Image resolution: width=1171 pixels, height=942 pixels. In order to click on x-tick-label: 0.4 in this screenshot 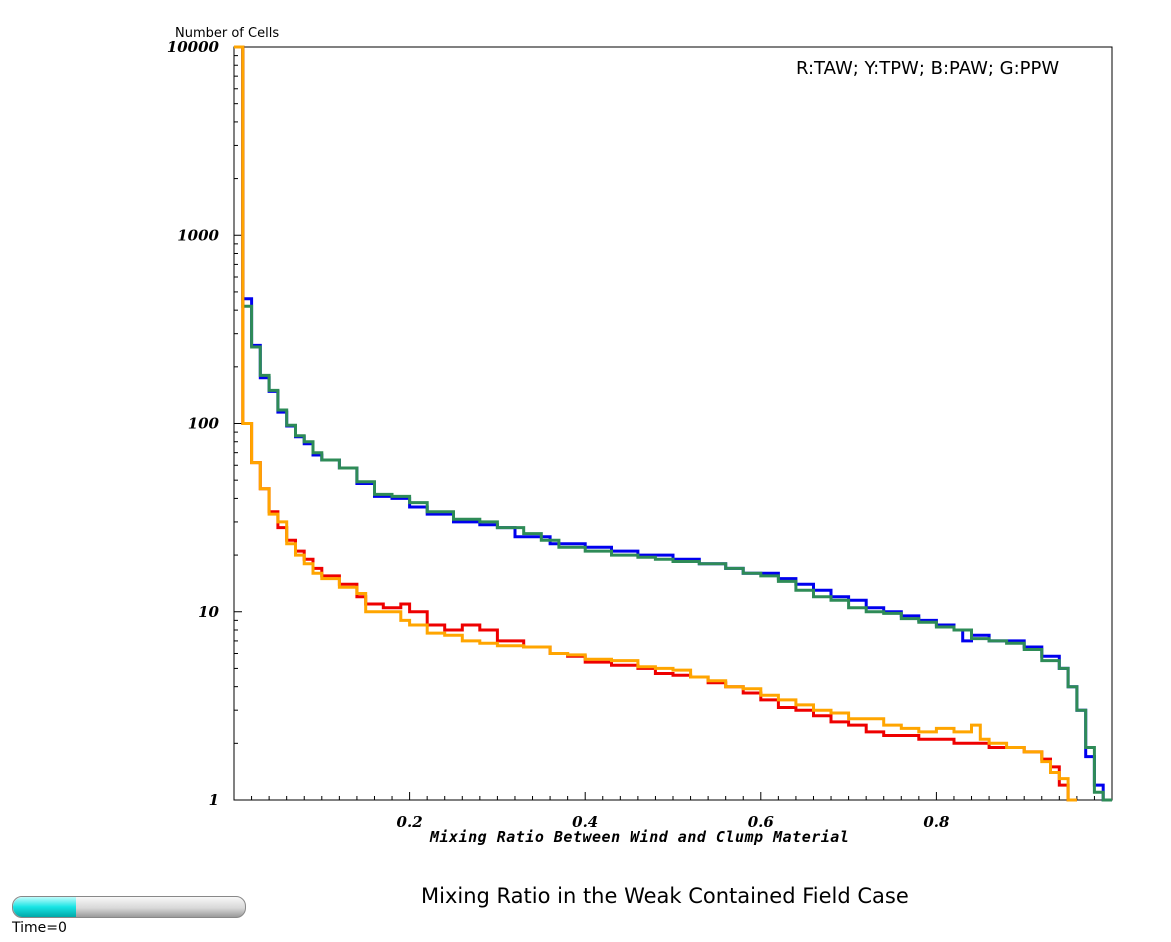, I will do `click(585, 822)`.